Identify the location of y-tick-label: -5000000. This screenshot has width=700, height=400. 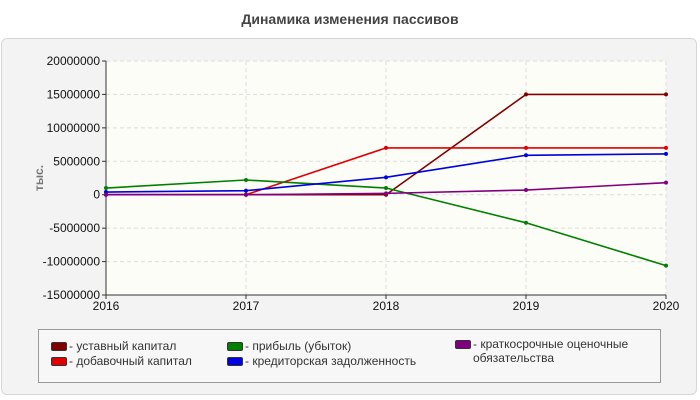
(74, 228).